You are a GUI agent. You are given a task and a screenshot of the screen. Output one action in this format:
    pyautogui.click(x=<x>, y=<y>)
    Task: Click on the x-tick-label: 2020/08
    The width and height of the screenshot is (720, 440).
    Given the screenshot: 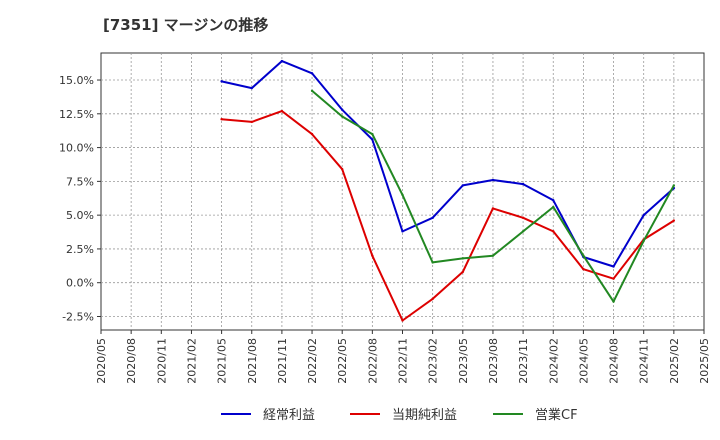 What is the action you would take?
    pyautogui.click(x=131, y=361)
    